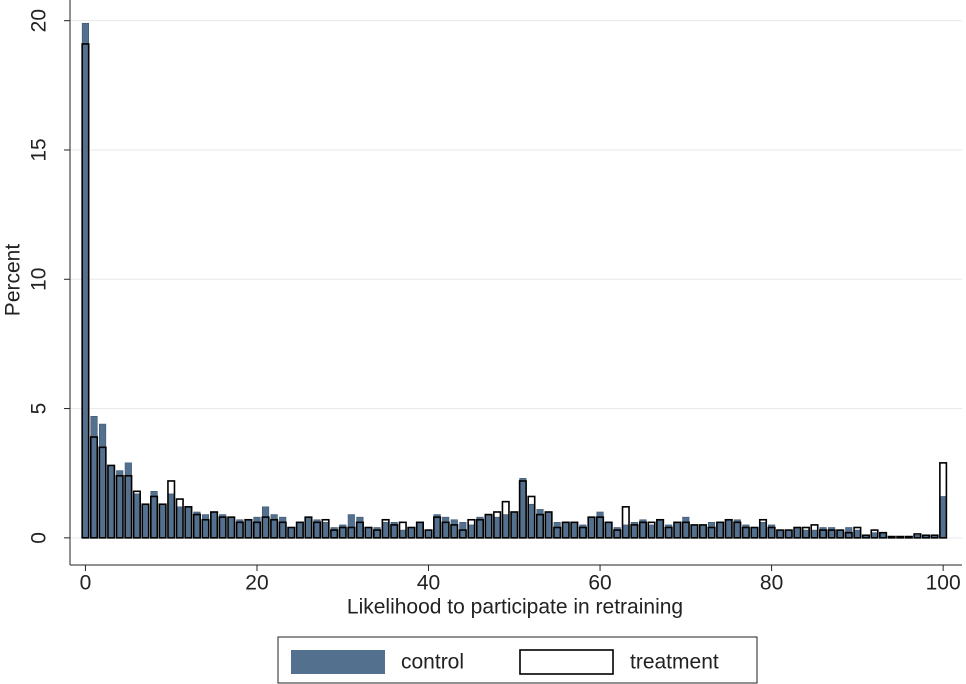 This screenshot has height=684, width=966. What do you see at coordinates (39, 538) in the screenshot?
I see `y-tick-label: 0` at bounding box center [39, 538].